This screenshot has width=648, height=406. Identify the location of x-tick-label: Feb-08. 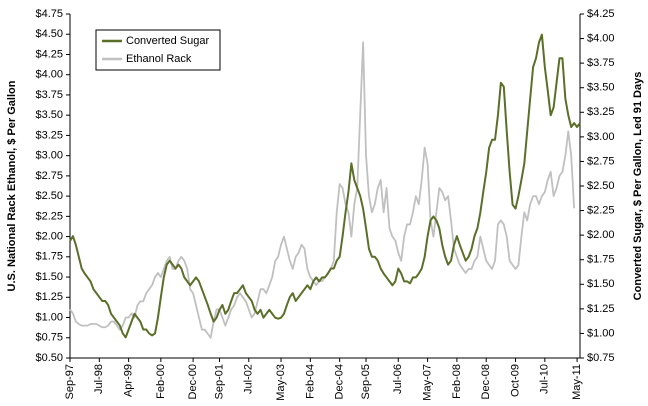
(457, 381).